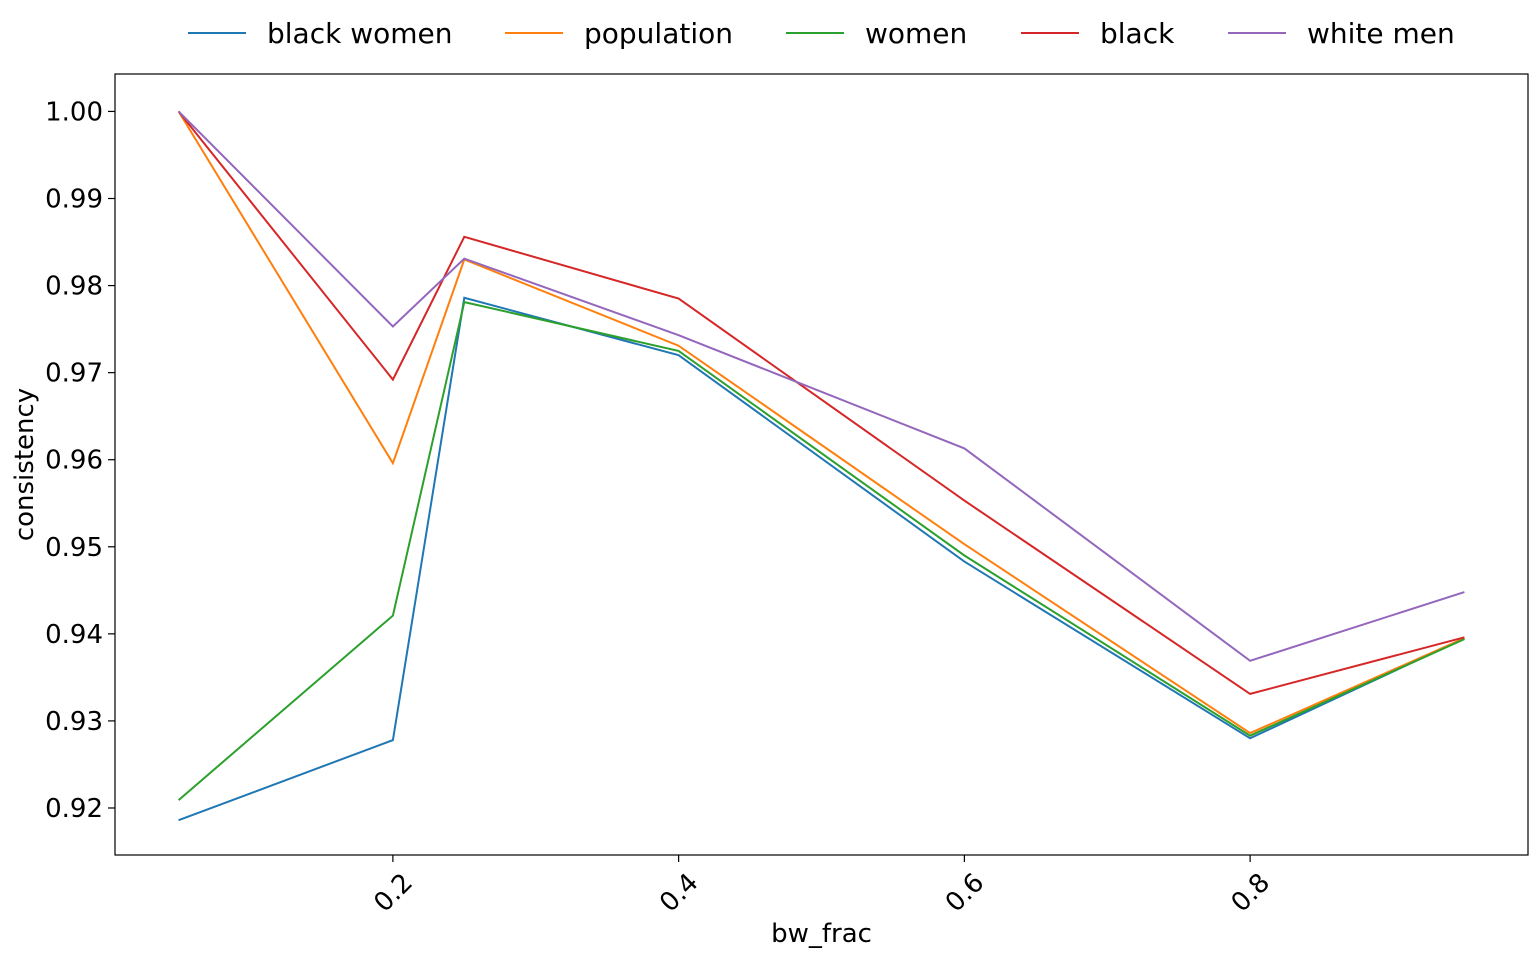  What do you see at coordinates (916, 33) in the screenshot?
I see `legend-label: women` at bounding box center [916, 33].